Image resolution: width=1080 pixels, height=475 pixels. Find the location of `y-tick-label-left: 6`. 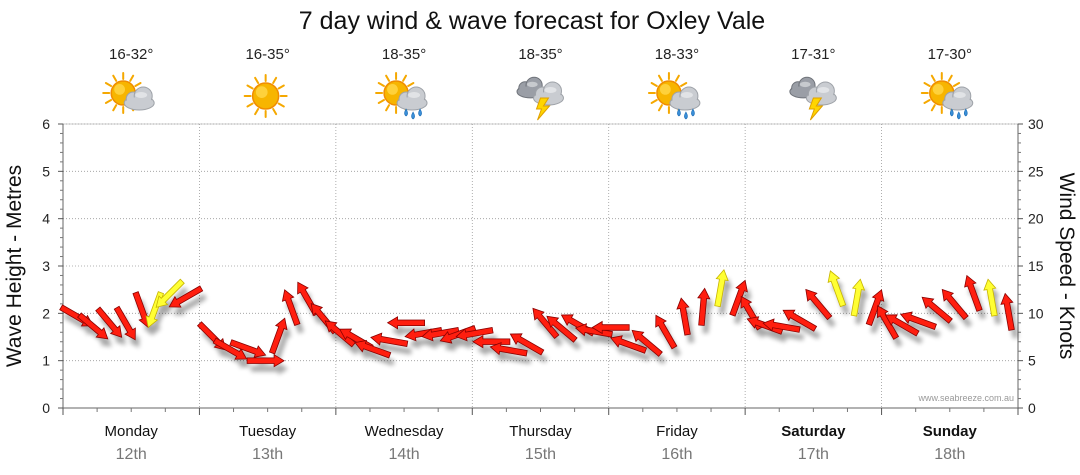

y-tick-label-left: 6 is located at coordinates (46, 124).